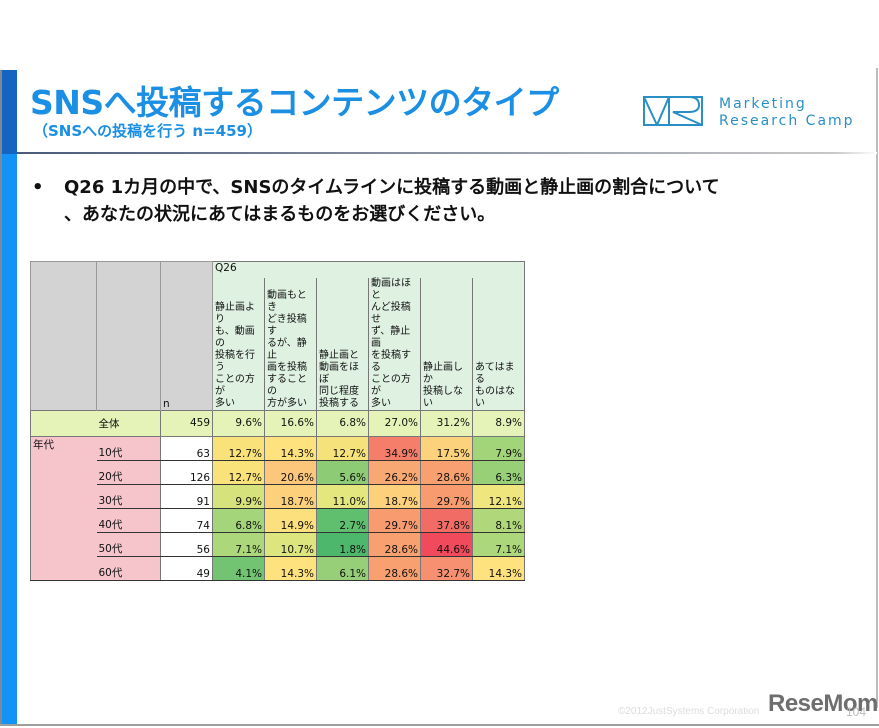 The image size is (879, 728). Describe the element at coordinates (280, 214) in the screenshot. I see `question-line-2: 、あなたの状況にあてはまるものをお選びください。` at that location.